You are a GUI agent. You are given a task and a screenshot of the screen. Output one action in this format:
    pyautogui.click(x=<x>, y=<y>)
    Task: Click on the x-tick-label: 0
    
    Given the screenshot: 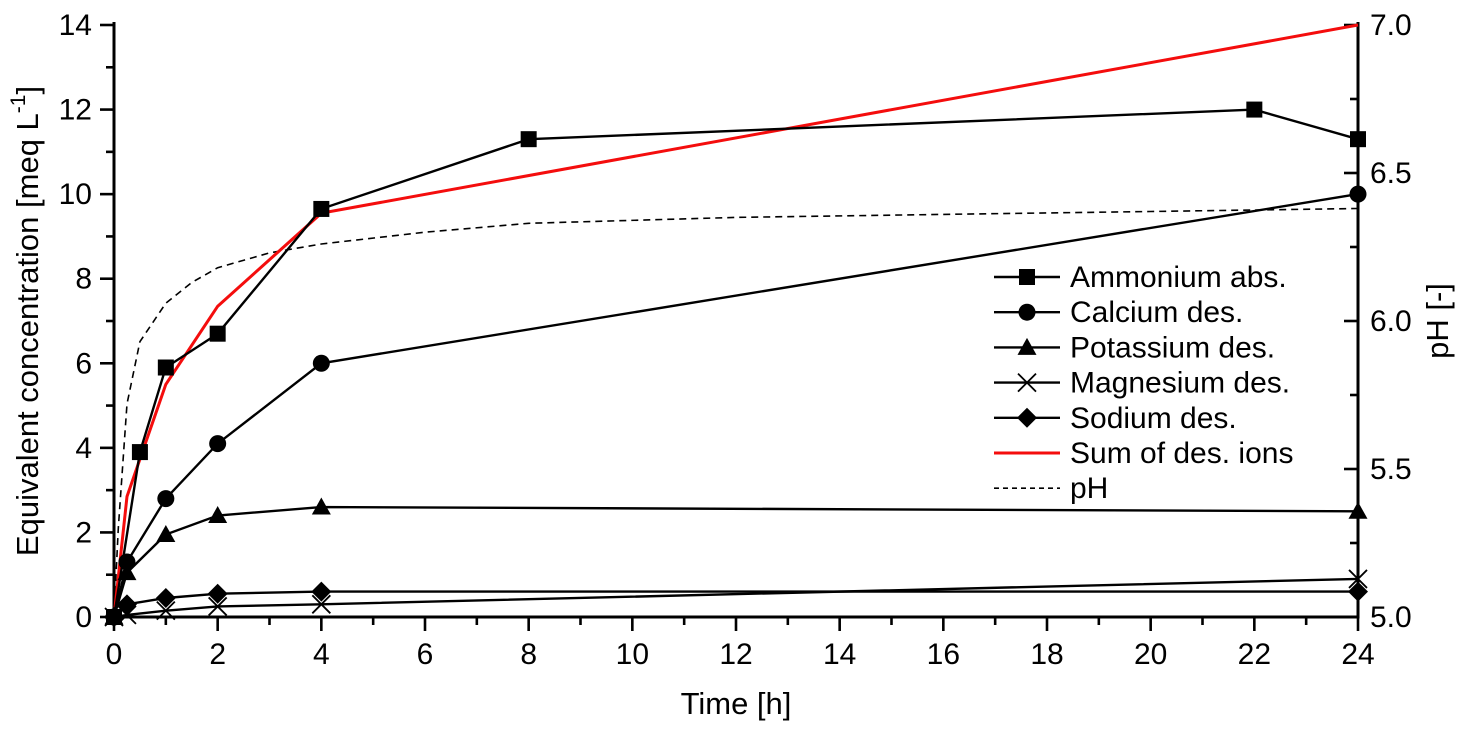 What is the action you would take?
    pyautogui.click(x=114, y=654)
    